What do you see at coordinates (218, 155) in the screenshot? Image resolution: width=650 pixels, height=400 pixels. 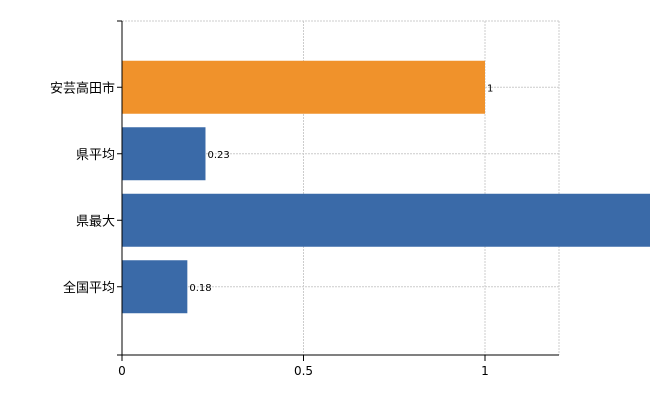 I see `data-label: 0.23` at bounding box center [218, 155].